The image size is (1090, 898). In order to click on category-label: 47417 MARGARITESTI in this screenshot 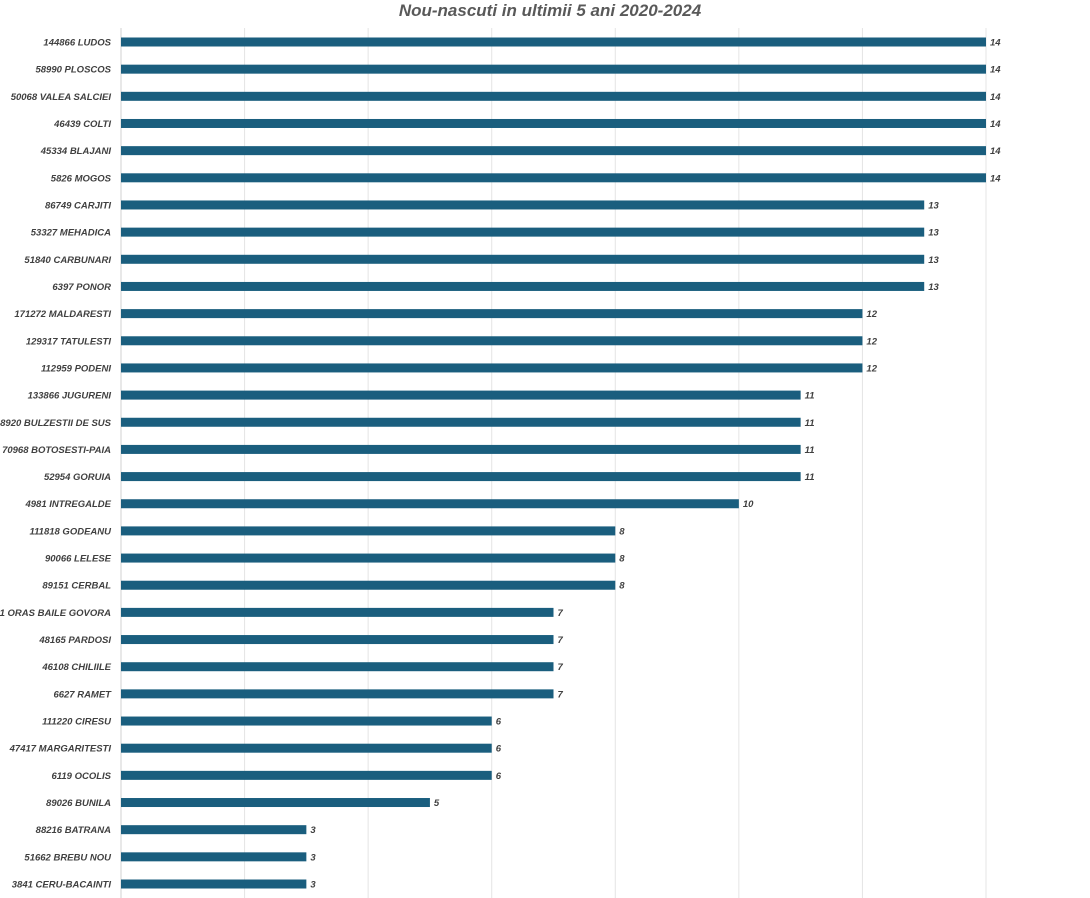, I will do `click(60, 749)`.